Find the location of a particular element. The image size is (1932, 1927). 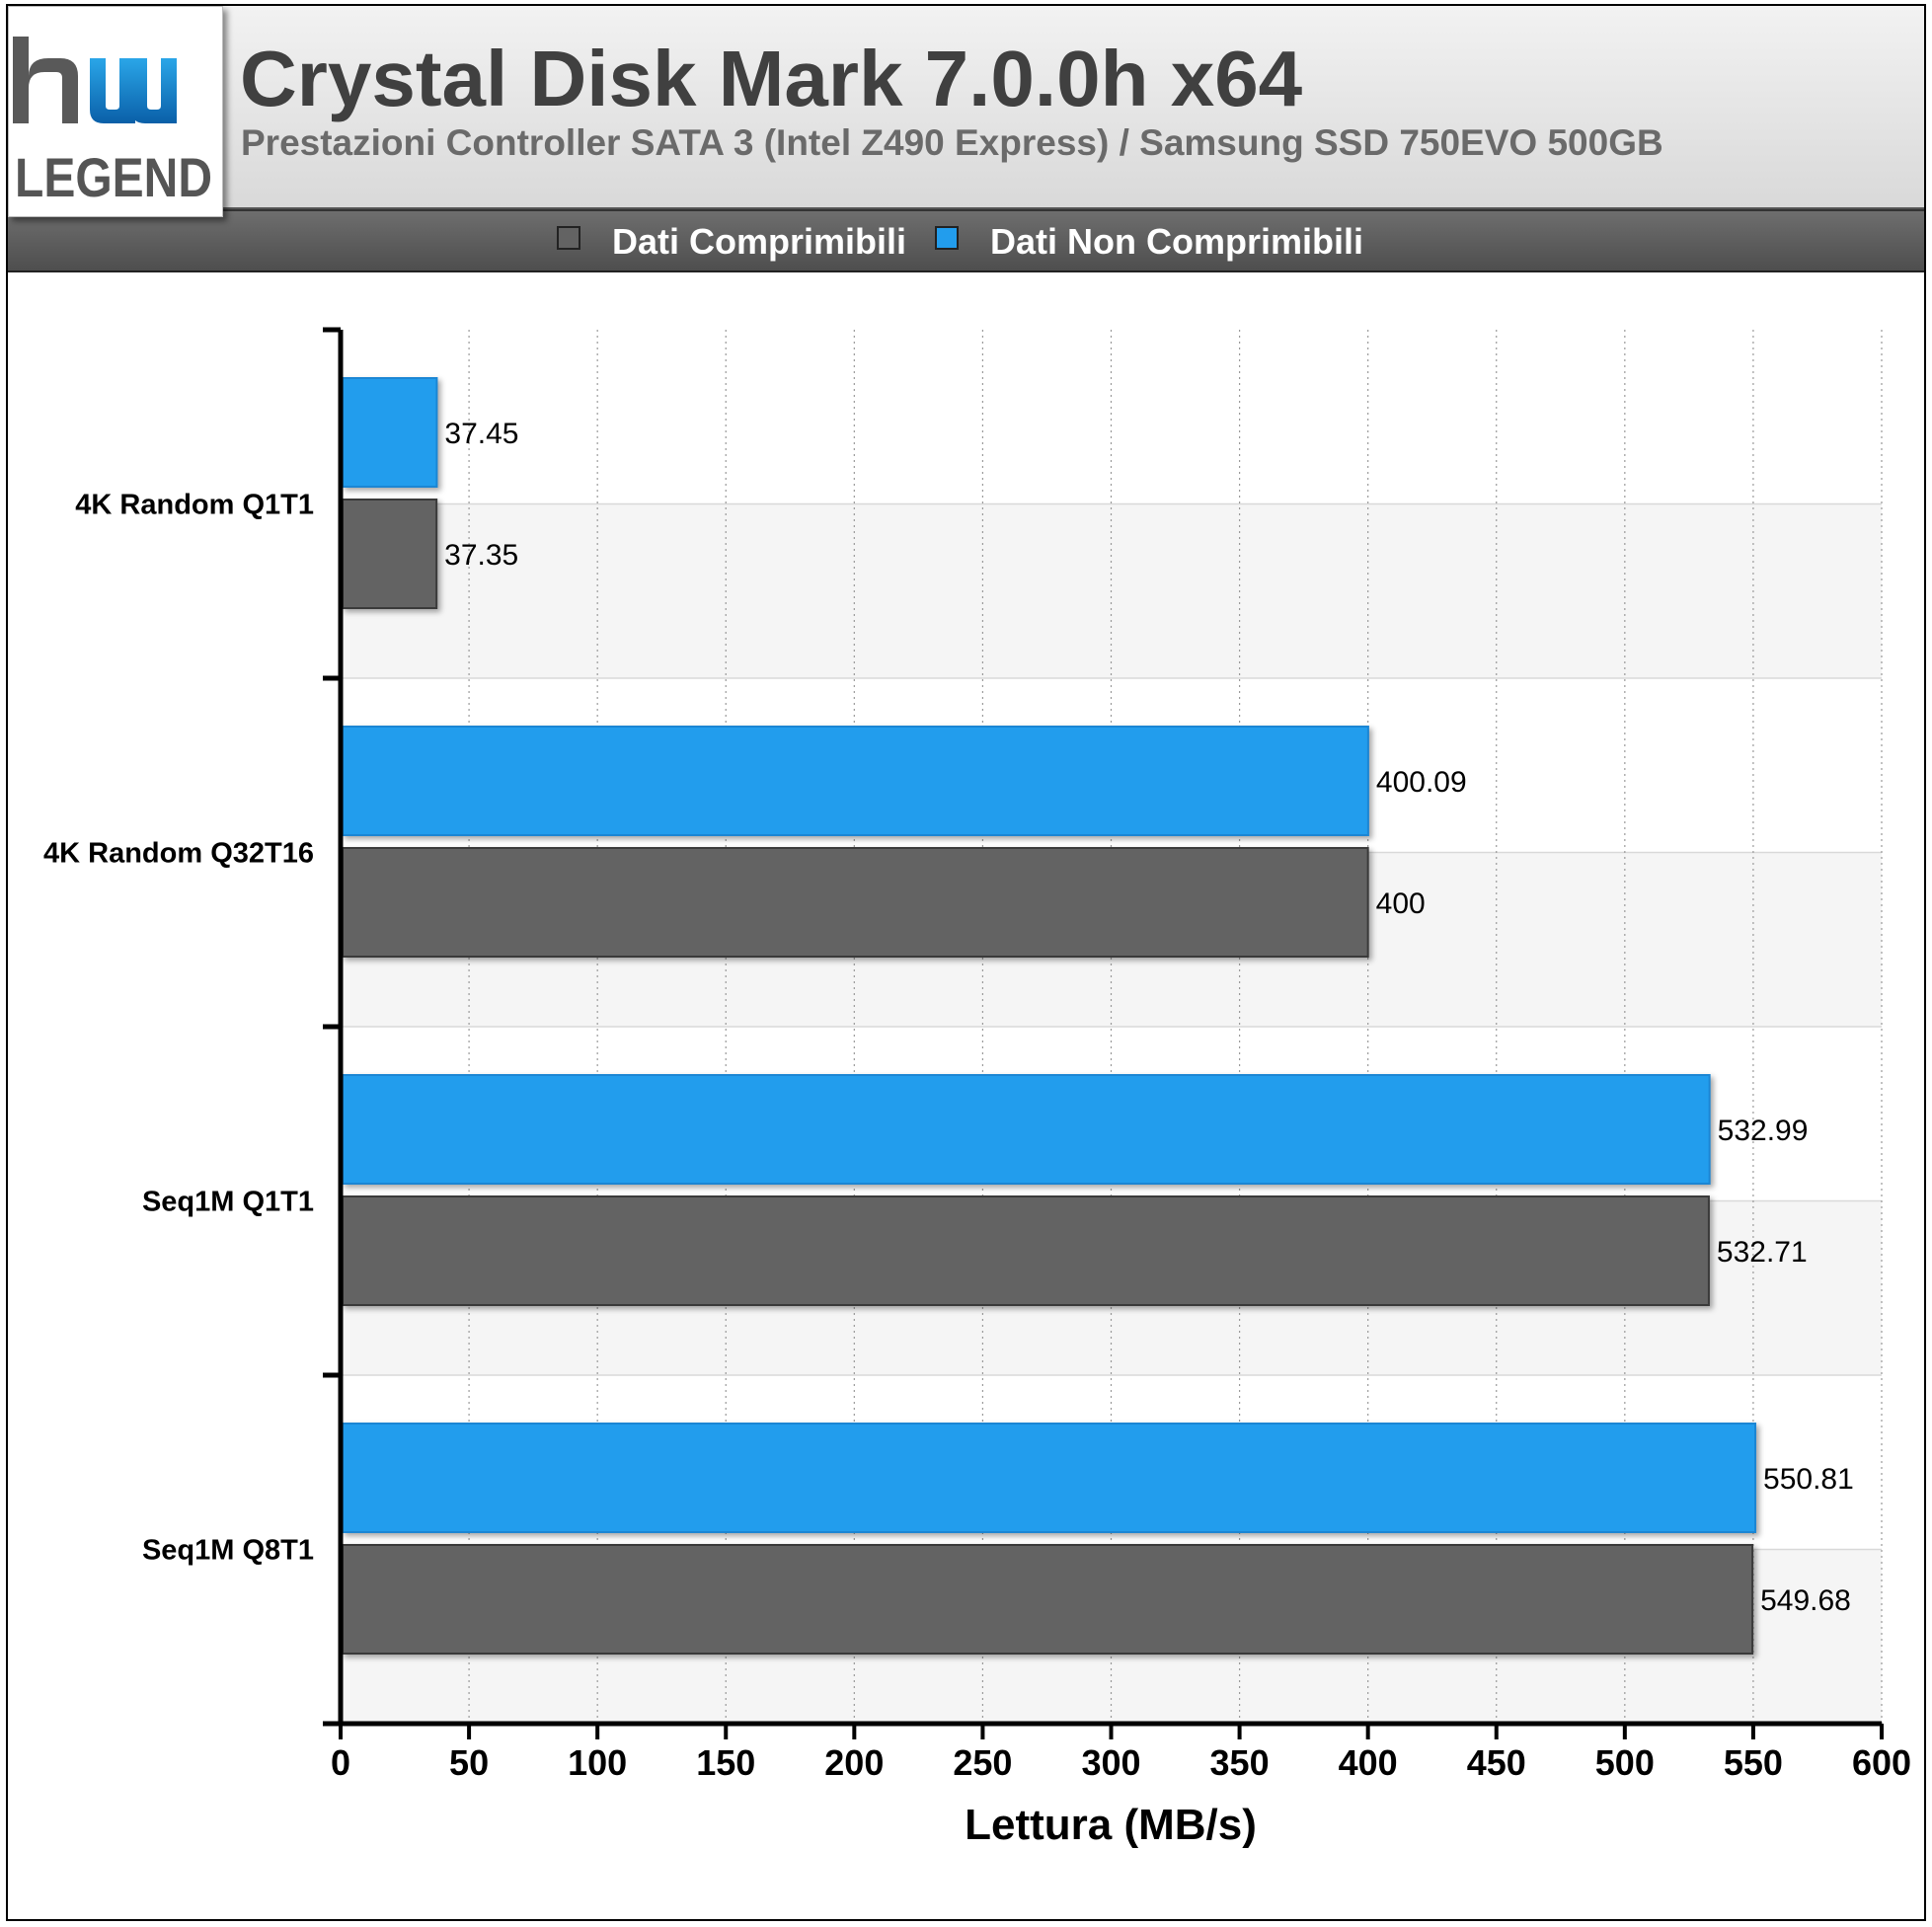

legend-bar is located at coordinates (966, 241).